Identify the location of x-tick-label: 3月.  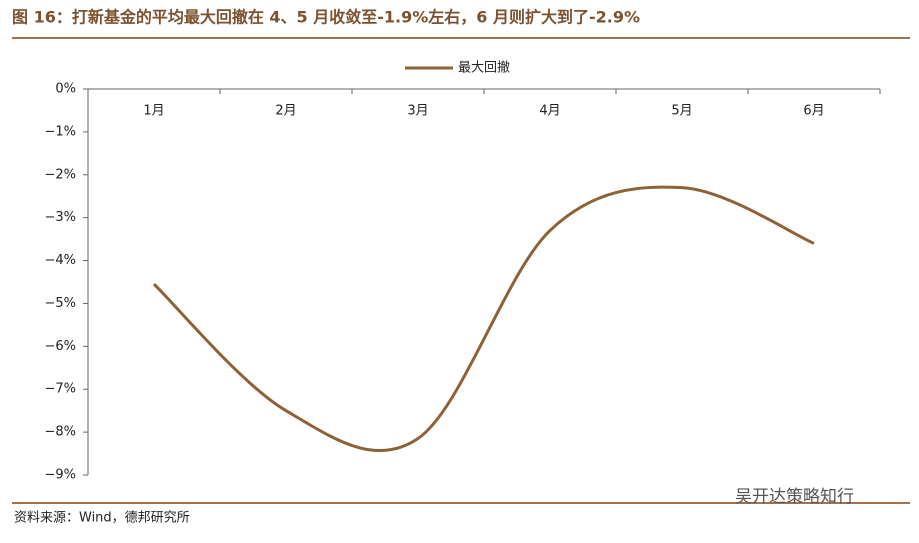
(417, 111).